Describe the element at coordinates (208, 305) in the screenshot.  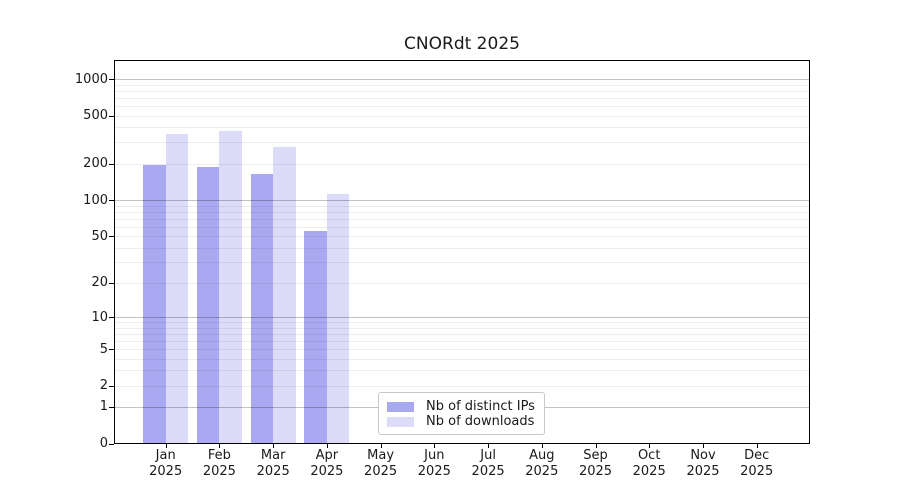
I see `bar-ips-feb` at that location.